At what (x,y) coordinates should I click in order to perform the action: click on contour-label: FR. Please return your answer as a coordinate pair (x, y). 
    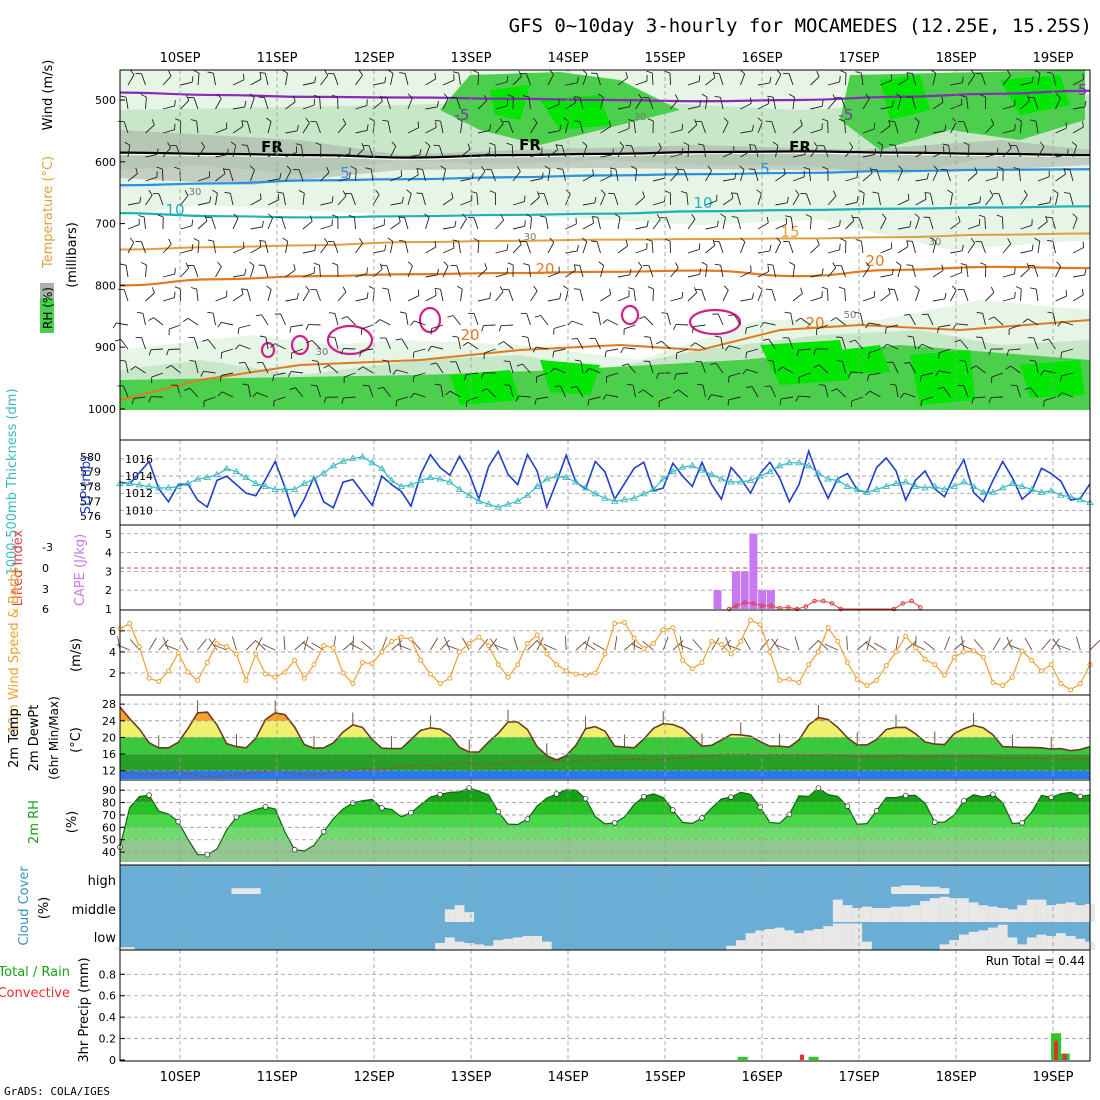
    Looking at the image, I should click on (800, 147).